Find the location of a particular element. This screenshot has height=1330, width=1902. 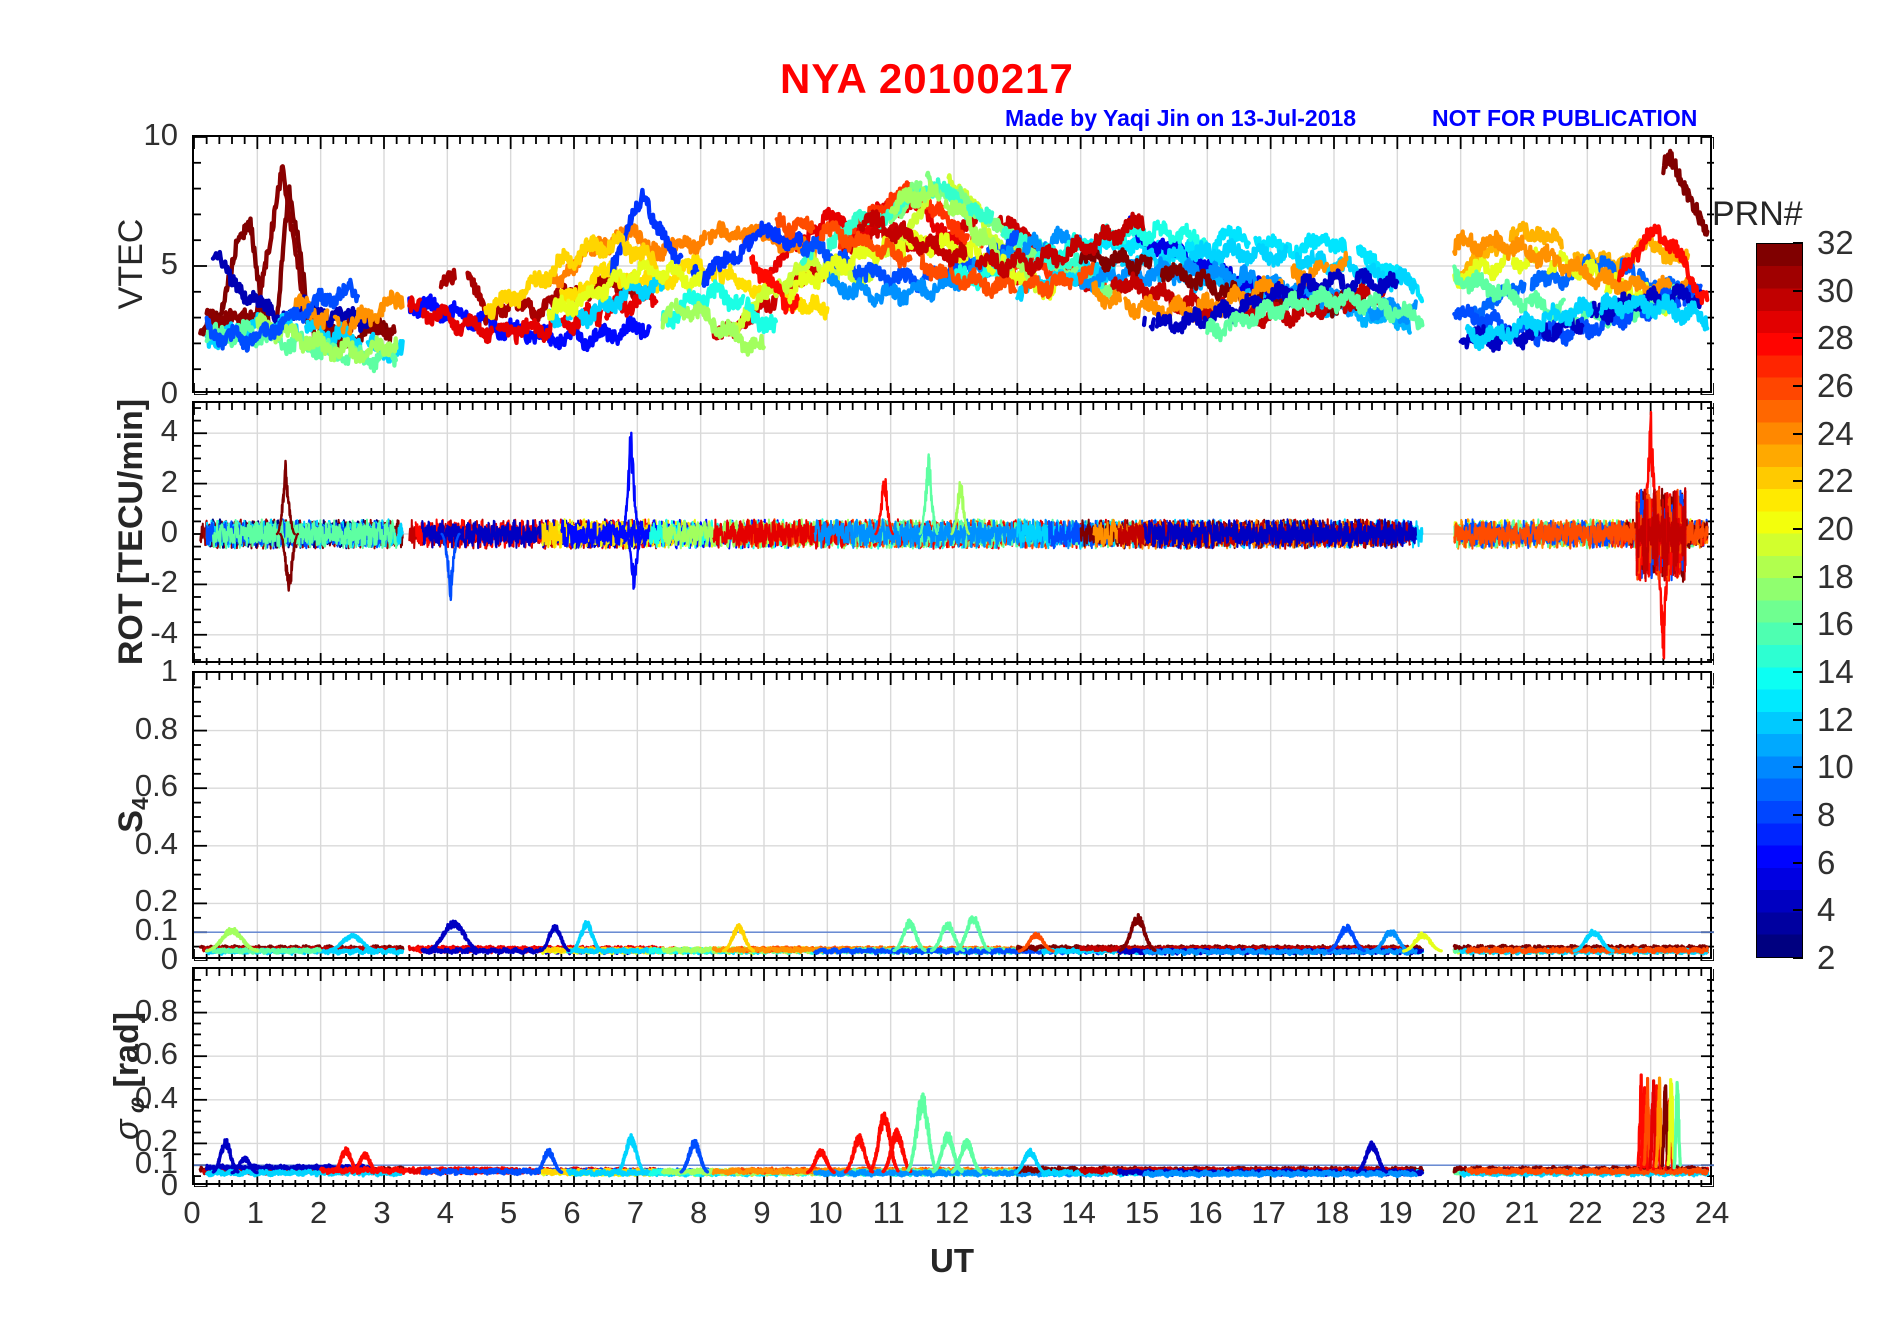

figure-title: NYA 20100217 is located at coordinates (927, 78).